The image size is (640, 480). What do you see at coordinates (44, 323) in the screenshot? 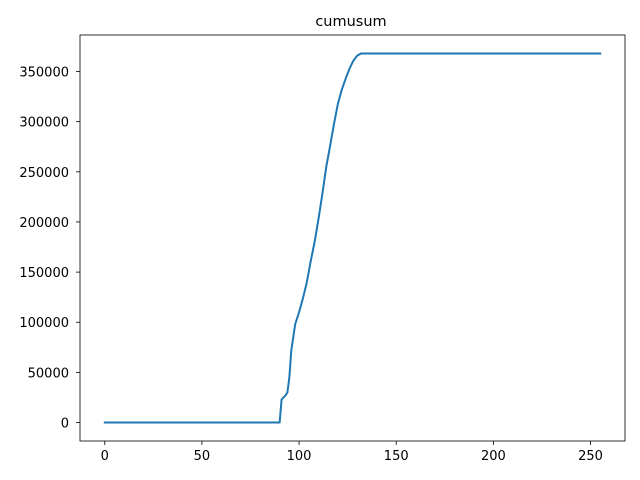
I see `y-tick-label: 100000` at bounding box center [44, 323].